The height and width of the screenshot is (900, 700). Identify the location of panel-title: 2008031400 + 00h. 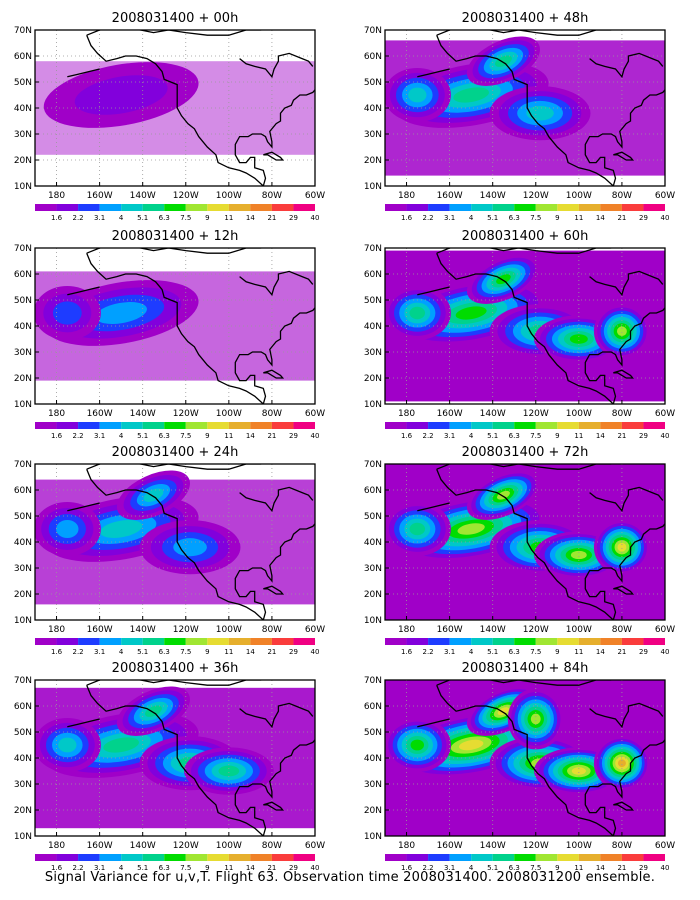
(175, 18).